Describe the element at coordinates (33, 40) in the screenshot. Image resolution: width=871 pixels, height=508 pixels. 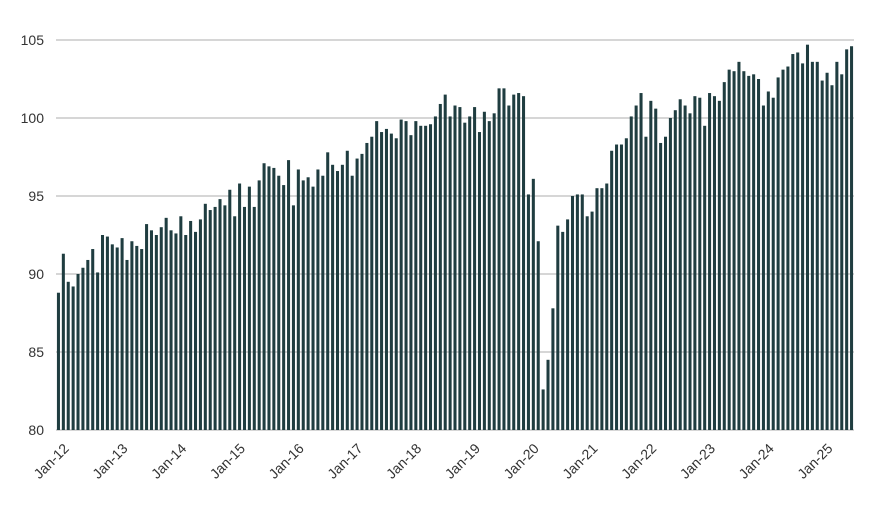
I see `y-tick-label: 105` at that location.